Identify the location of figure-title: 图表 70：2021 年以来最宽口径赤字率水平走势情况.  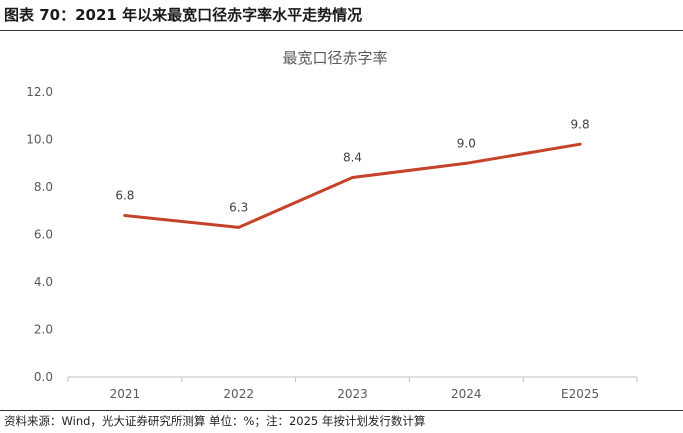
(183, 15).